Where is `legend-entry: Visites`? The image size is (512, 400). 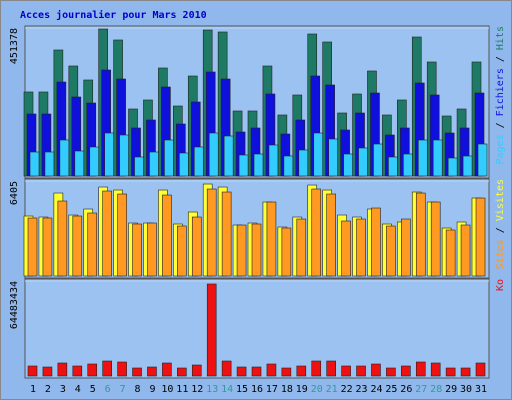
legend-entry: Visites is located at coordinates (500, 200).